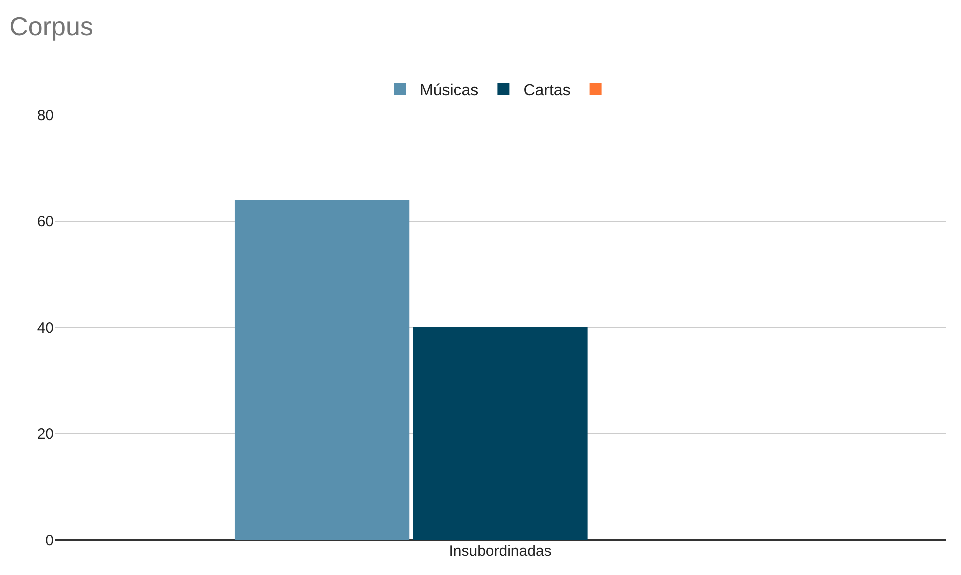 This screenshot has height=575, width=961. I want to click on y-tick-label: 60, so click(45, 222).